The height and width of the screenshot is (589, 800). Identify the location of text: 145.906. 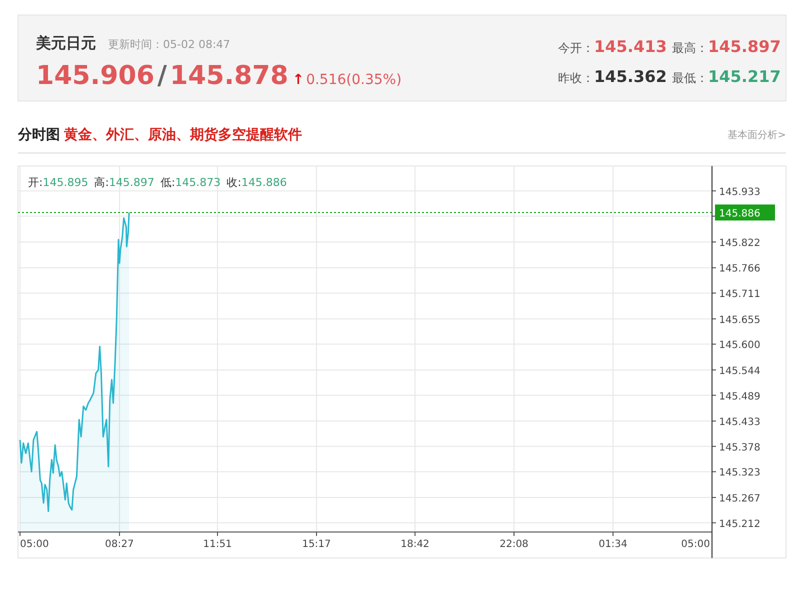
(95, 76).